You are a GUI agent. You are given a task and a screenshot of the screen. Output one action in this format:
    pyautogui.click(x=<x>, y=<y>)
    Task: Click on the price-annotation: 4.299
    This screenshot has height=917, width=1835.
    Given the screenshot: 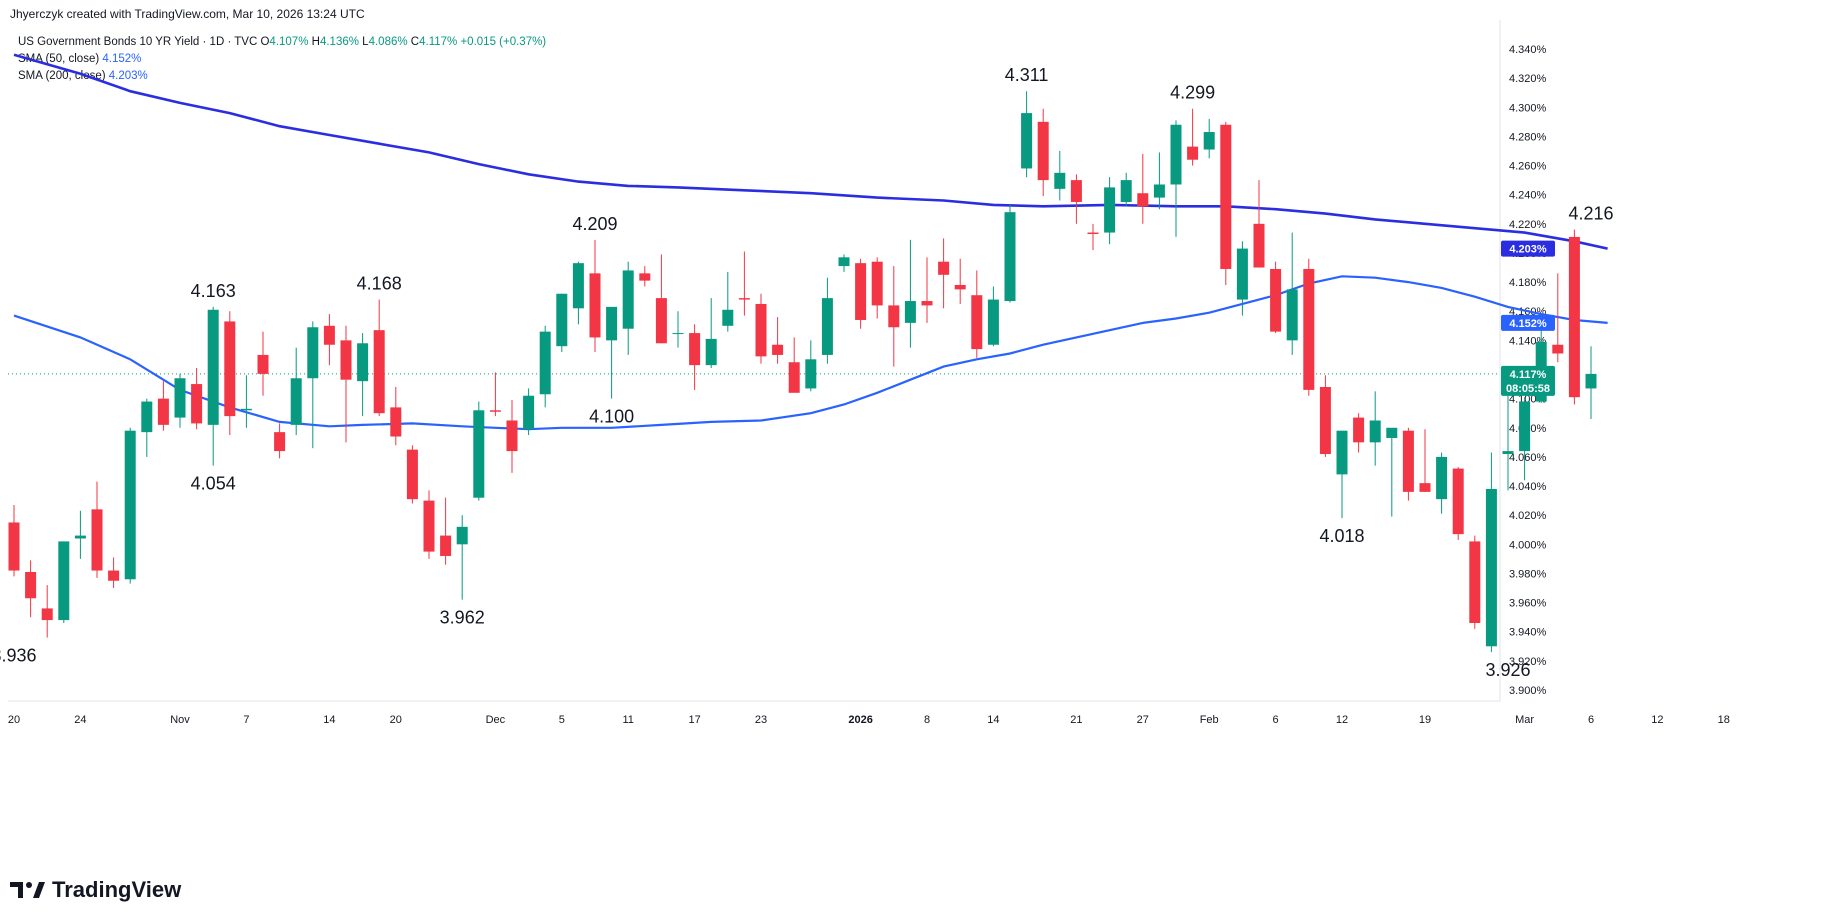 What is the action you would take?
    pyautogui.click(x=1192, y=93)
    